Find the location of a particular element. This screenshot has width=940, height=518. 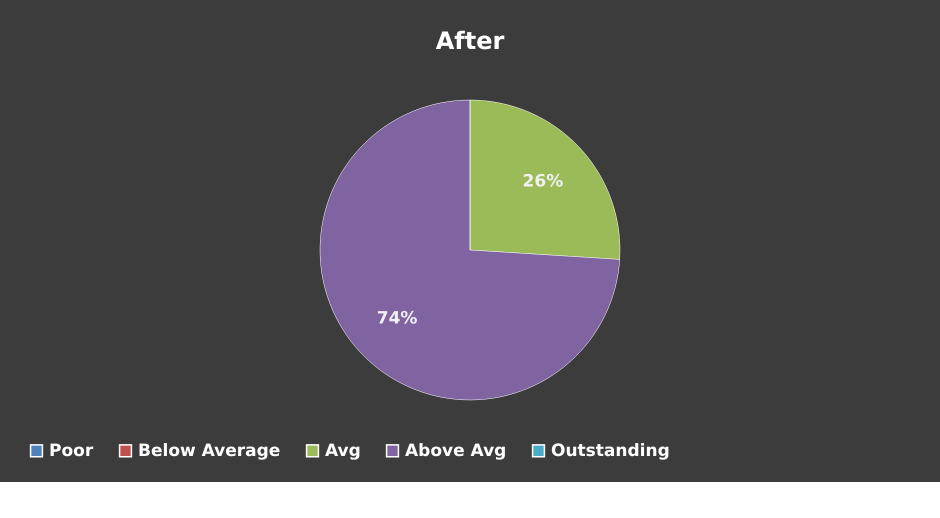

legend-label: Above Avg is located at coordinates (455, 450).